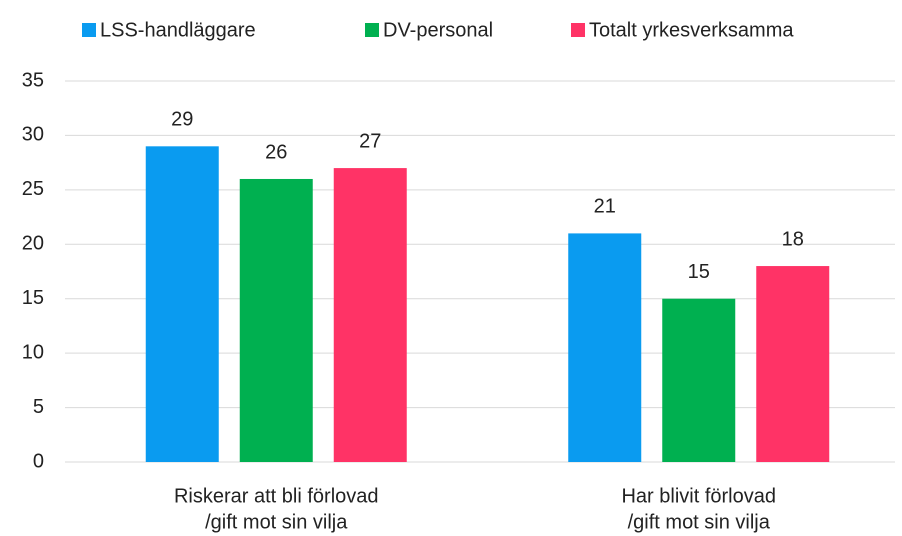 This screenshot has height=536, width=902. Describe the element at coordinates (438, 30) in the screenshot. I see `legend-label: DV-personal` at that location.